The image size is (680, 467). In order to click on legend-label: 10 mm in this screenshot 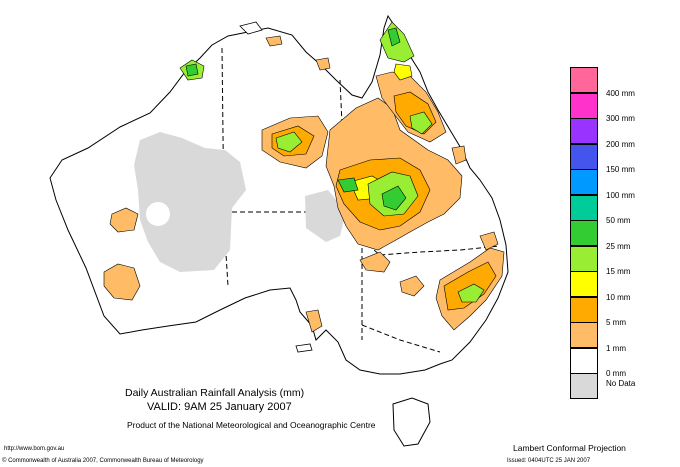, I will do `click(618, 297)`.